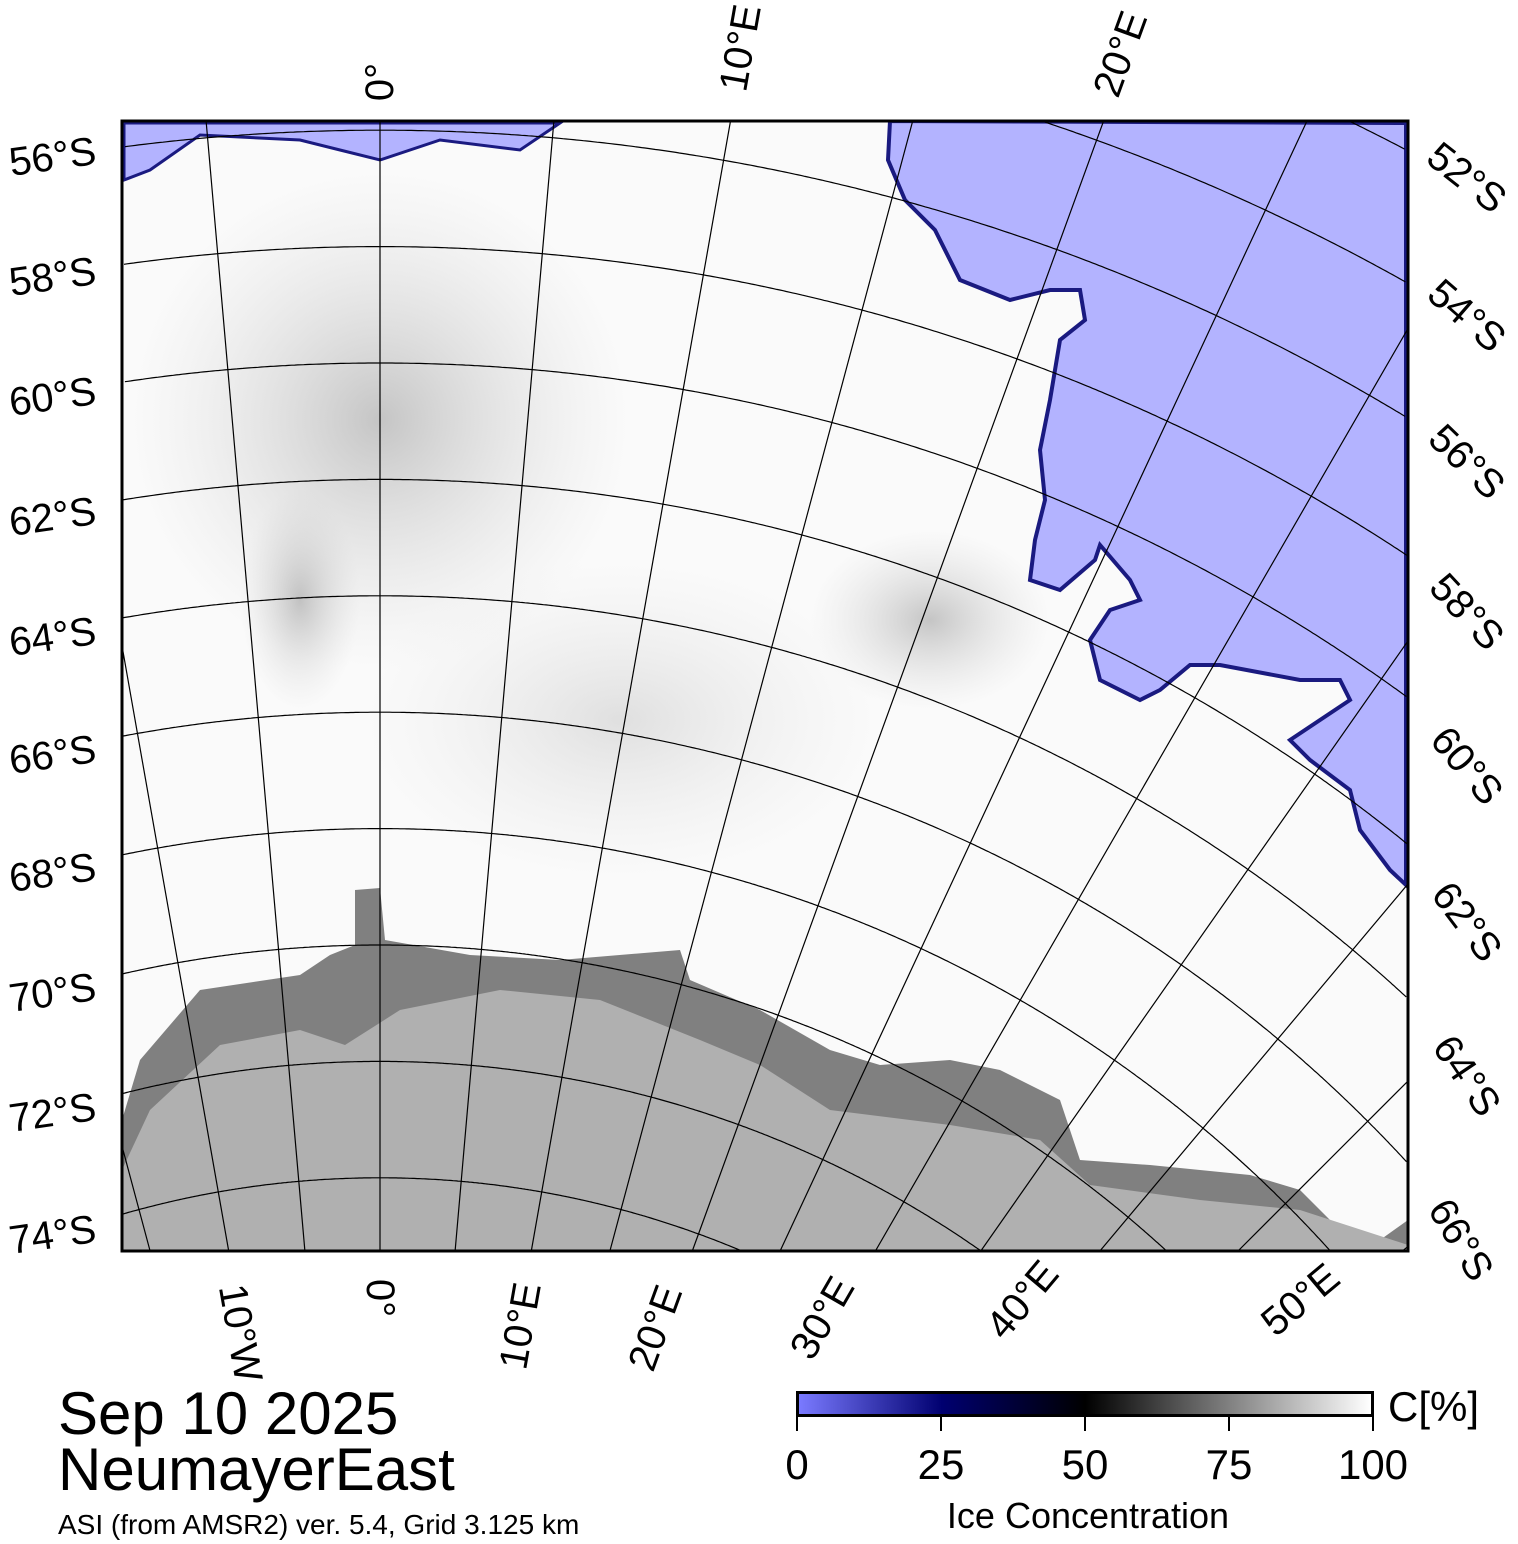  Describe the element at coordinates (319, 1524) in the screenshot. I see `source-note: ASI (from AMSR2) ver. 5.4, Grid 3.125 km` at that location.